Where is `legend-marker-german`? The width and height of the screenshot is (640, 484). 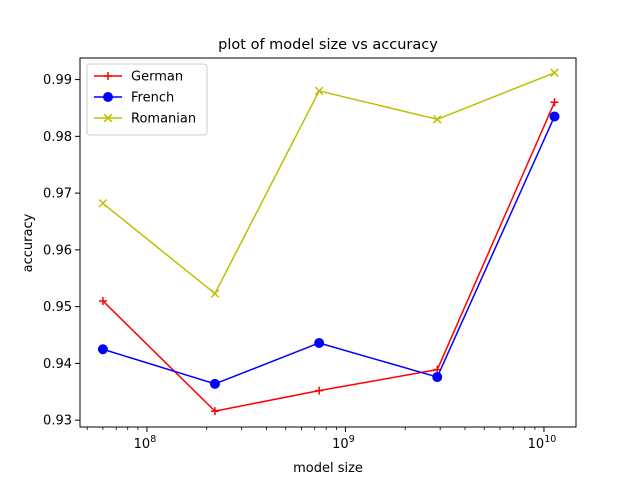
legend-marker-german is located at coordinates (108, 76).